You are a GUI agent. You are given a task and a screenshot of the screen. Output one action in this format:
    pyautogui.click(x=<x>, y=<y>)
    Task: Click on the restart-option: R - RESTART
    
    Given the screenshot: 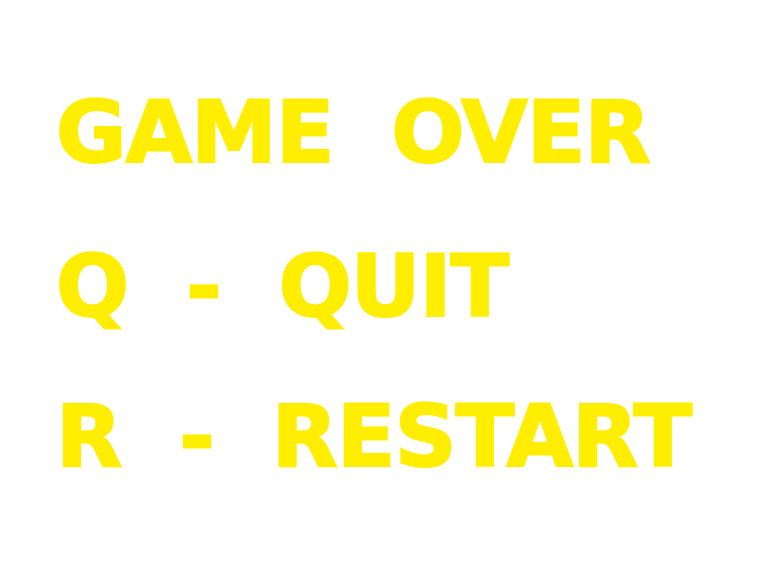 What is the action you would take?
    pyautogui.click(x=374, y=437)
    